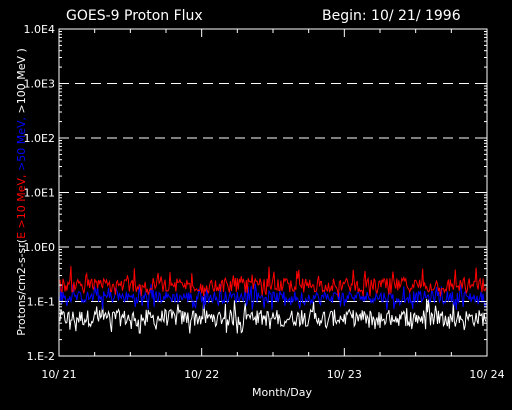  I want to click on chart-title: GOES-9 Proton Flux, so click(134, 16).